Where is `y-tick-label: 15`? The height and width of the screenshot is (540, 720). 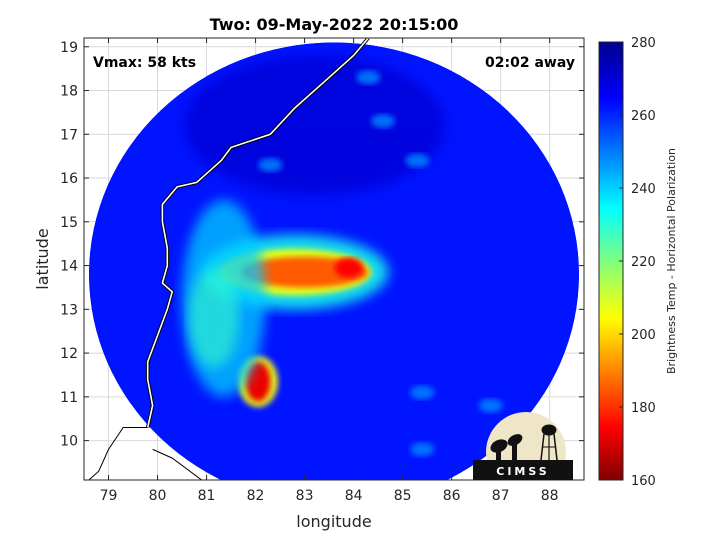
y-tick-label: 15 is located at coordinates (69, 223).